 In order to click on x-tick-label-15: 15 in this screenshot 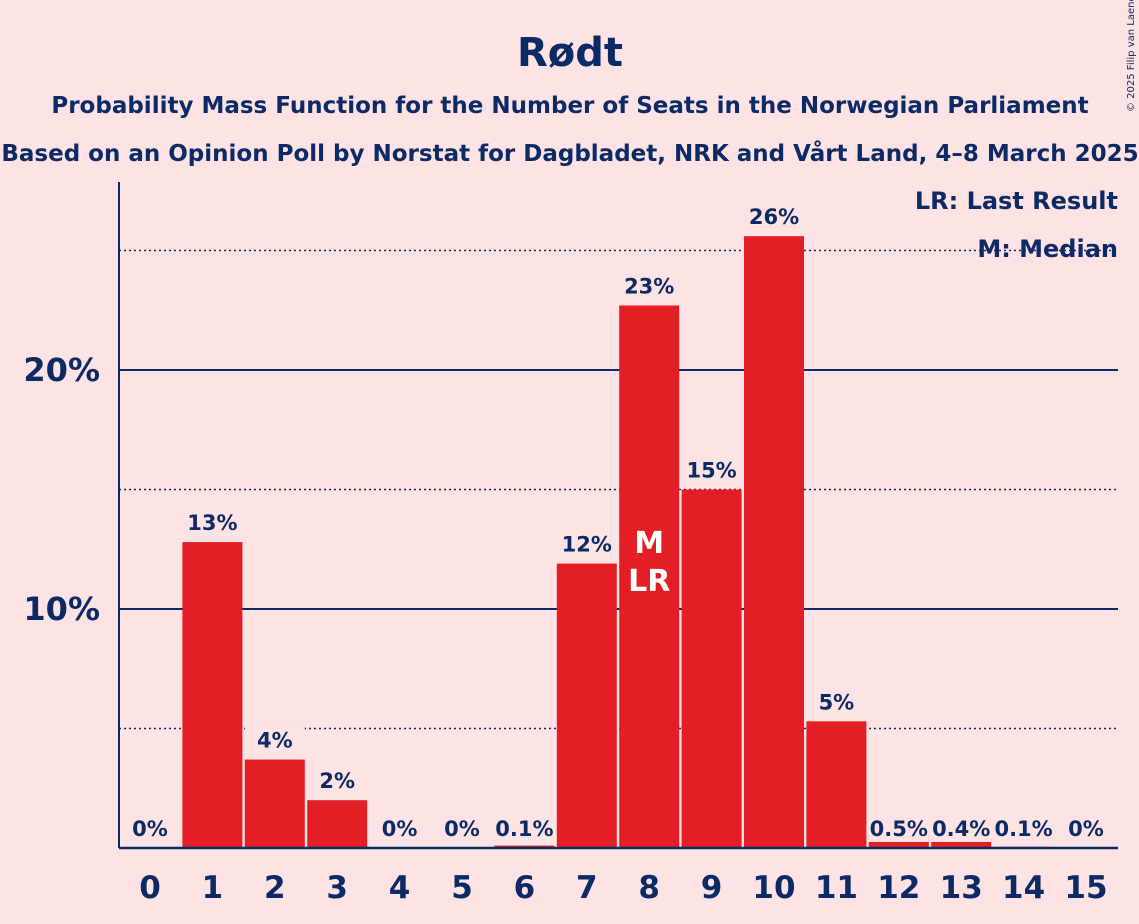, I will do `click(1085, 888)`.